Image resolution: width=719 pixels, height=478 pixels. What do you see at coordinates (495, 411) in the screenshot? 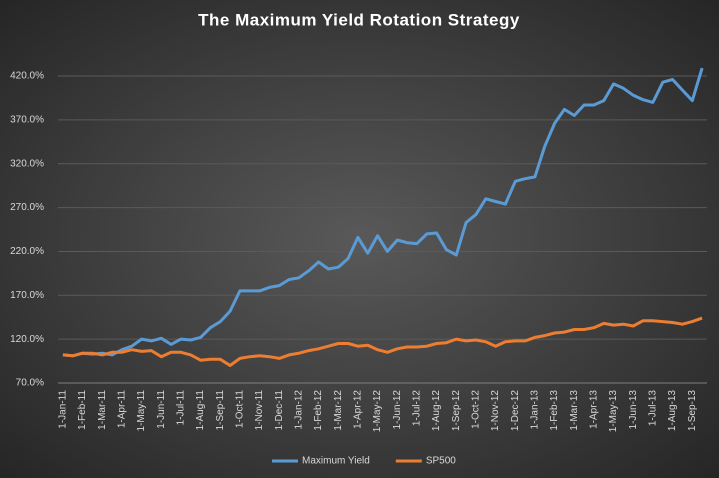
I see `x-tick-label: 1-Nov-12` at bounding box center [495, 411].